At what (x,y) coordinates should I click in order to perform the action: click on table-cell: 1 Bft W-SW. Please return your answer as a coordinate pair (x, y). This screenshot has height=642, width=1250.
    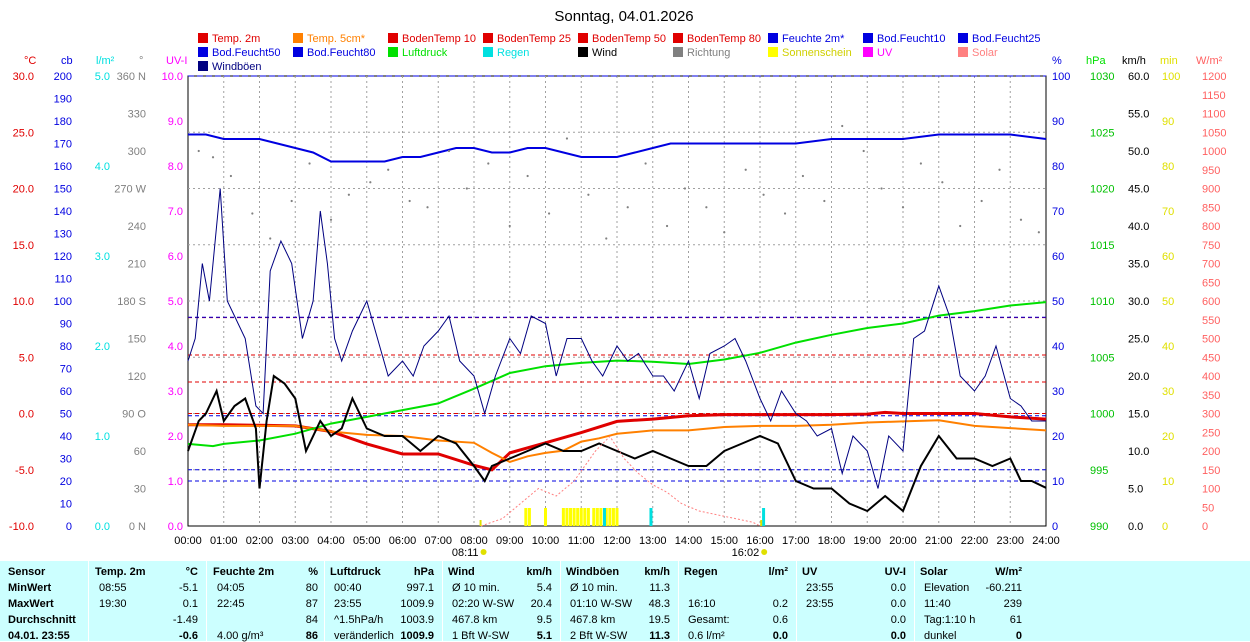
    Looking at the image, I should click on (481, 636).